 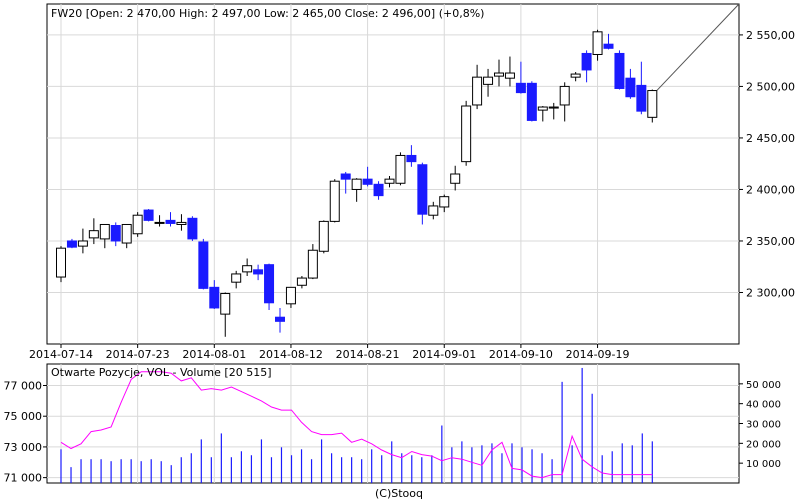 What do you see at coordinates (770, 241) in the screenshot?
I see `price-y-tick-label: 2 350,00` at bounding box center [770, 241].